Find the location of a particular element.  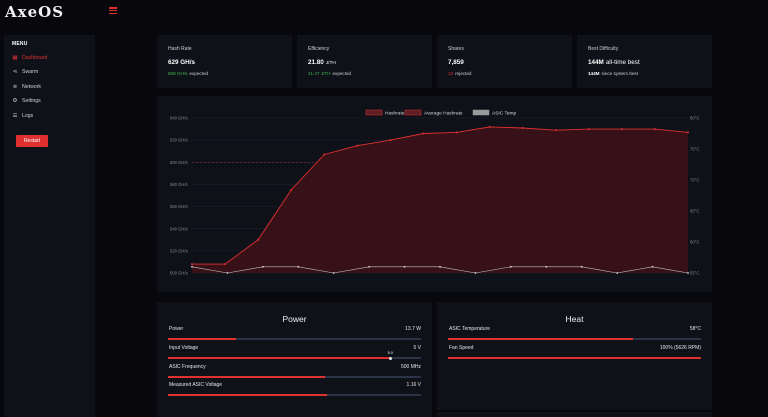

asic-frequency-bar-fill is located at coordinates (246, 377).